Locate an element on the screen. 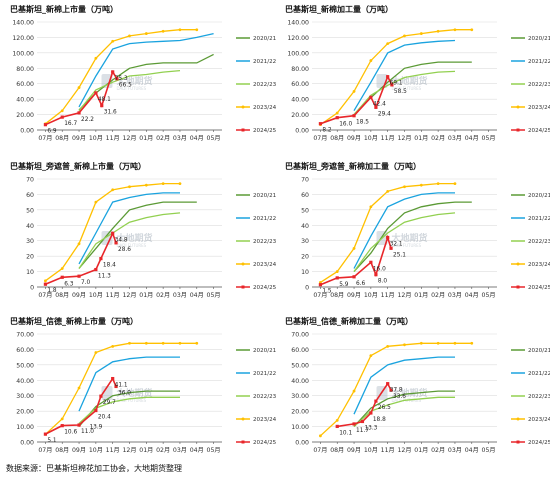  x-tick-label: 12月 is located at coordinates (404, 138).